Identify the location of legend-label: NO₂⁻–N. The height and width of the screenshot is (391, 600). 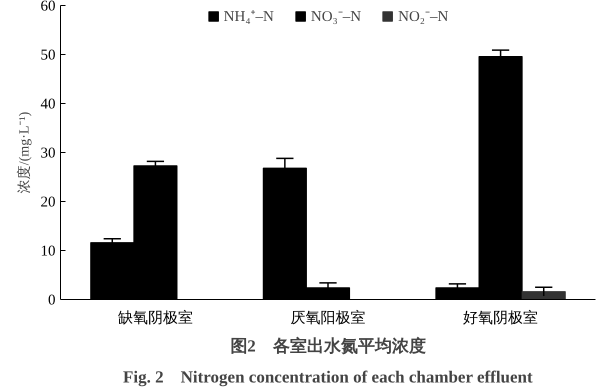
(423, 17).